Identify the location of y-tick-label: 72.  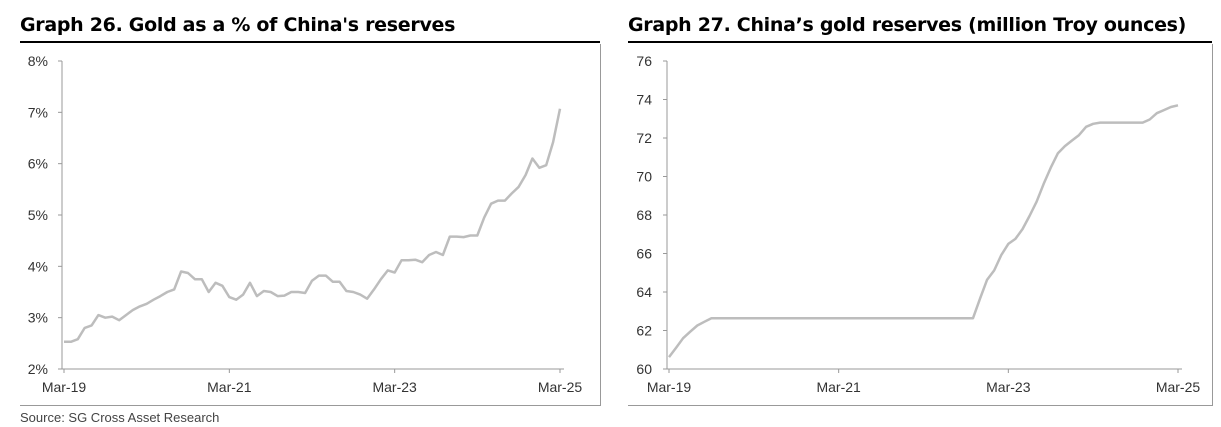
(644, 138).